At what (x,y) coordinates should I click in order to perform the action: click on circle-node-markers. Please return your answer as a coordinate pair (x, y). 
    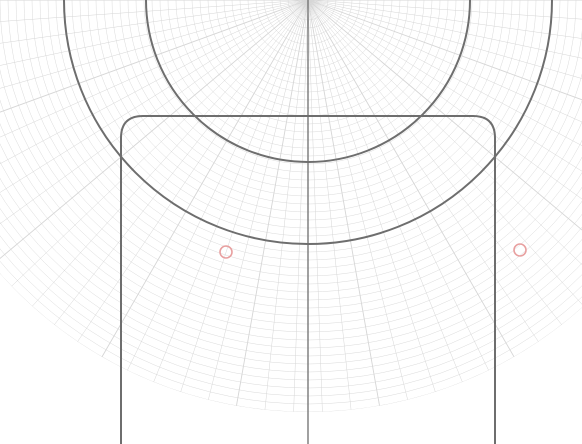
    Looking at the image, I should click on (373, 251).